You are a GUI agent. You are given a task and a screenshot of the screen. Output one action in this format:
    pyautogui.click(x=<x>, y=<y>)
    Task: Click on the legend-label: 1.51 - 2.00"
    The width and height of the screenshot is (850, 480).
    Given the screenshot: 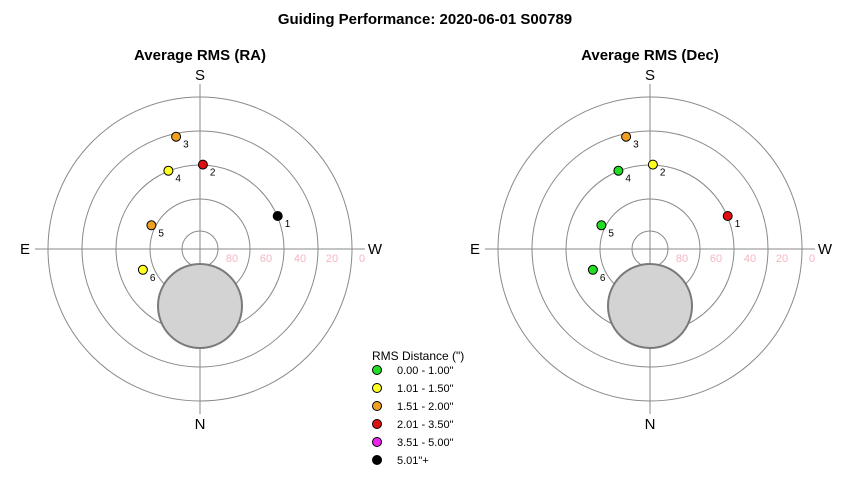 What is the action you would take?
    pyautogui.click(x=425, y=407)
    